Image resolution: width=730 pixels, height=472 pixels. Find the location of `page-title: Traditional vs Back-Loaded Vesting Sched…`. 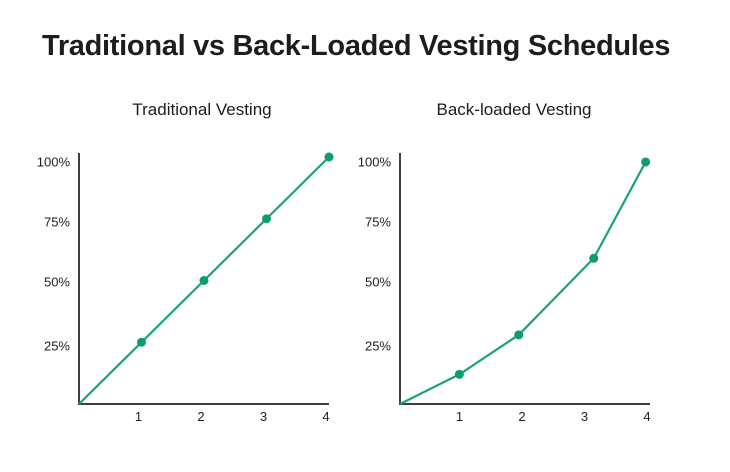

page-title: Traditional vs Back-Loaded Vesting Sched… is located at coordinates (356, 46).